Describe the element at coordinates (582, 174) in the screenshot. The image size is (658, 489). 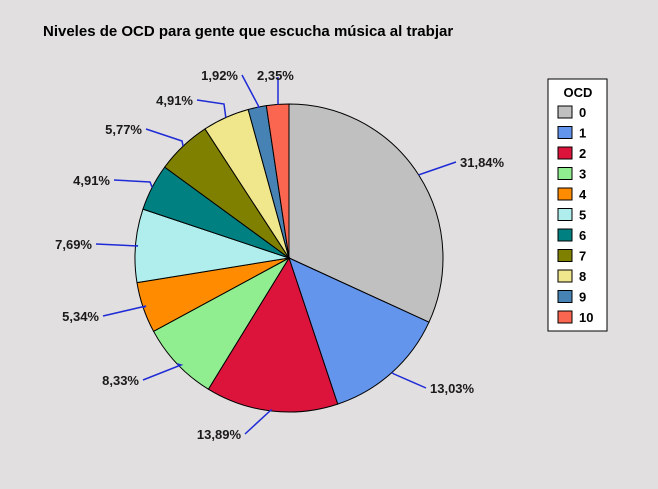
I see `legend-label-3: 3` at that location.